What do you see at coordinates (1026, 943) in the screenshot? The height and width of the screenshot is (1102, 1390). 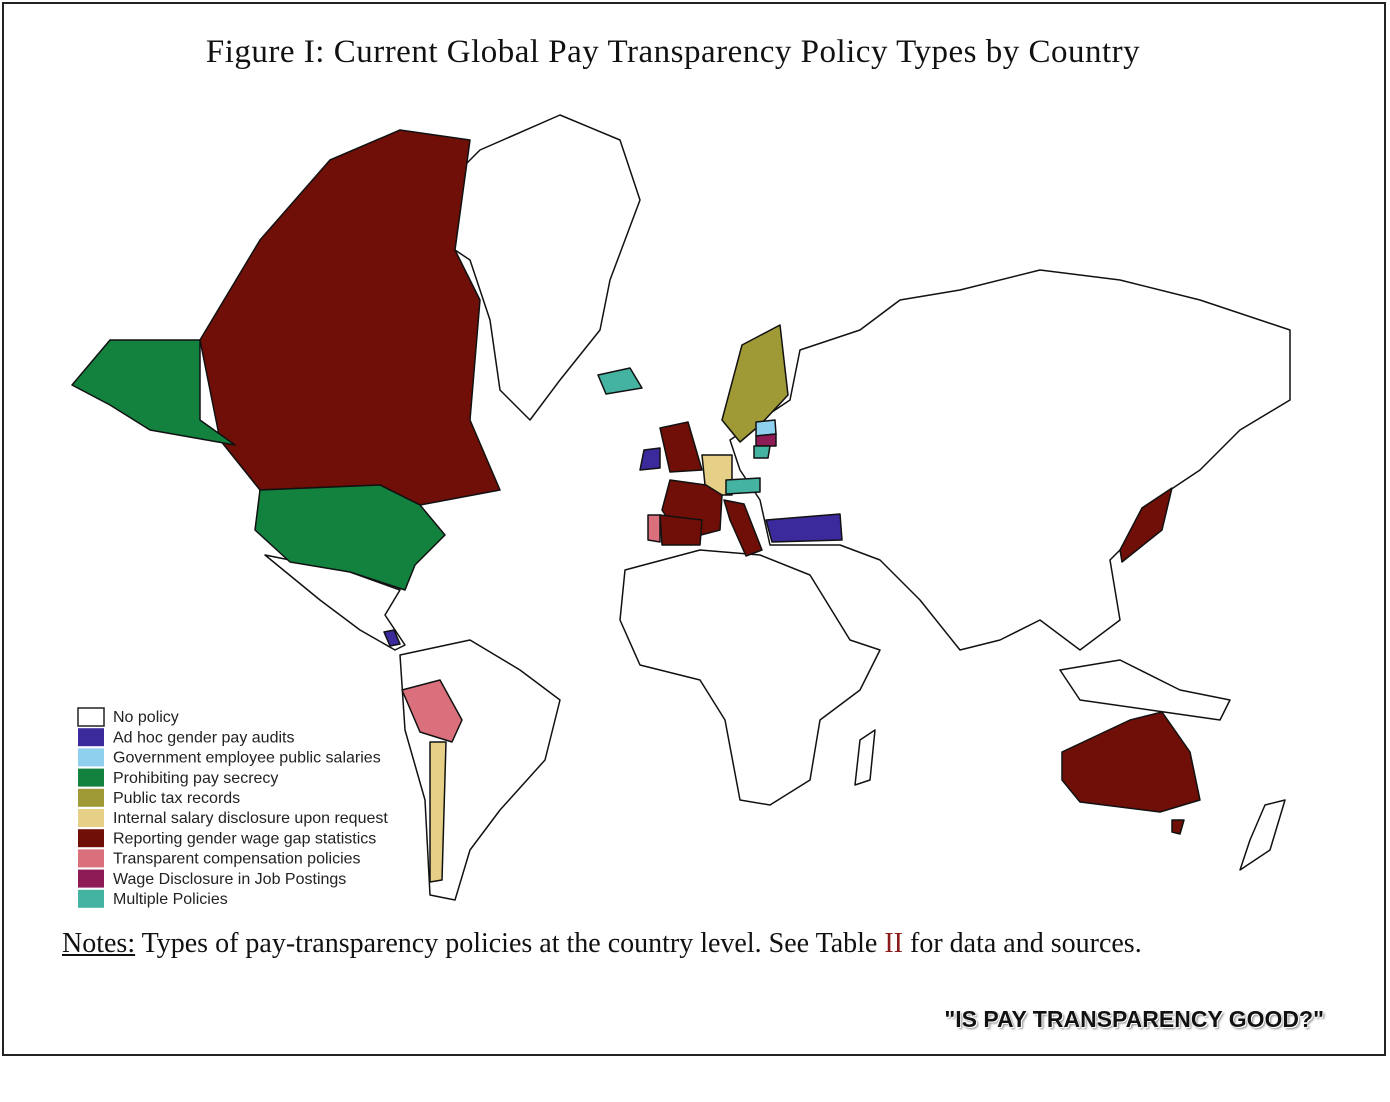 I see `notes-text: for data and sources.` at bounding box center [1026, 943].